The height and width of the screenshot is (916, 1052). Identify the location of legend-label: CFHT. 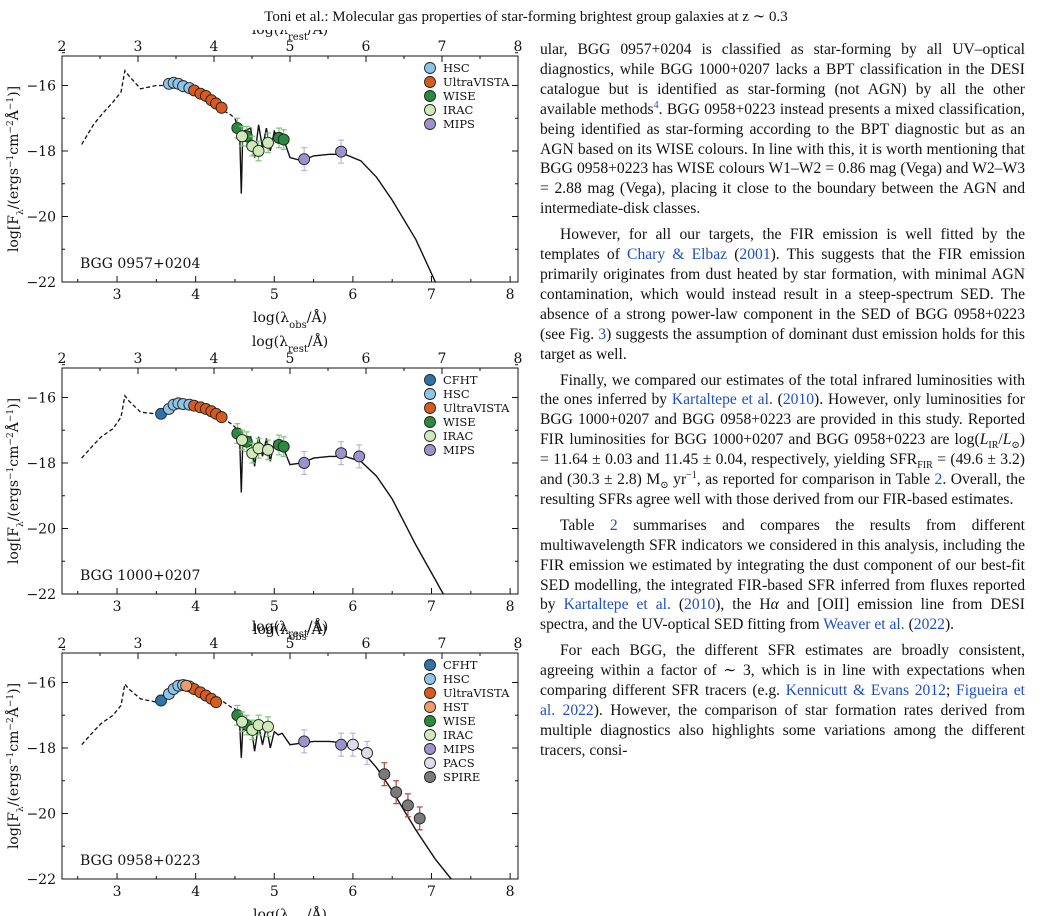
(460, 380).